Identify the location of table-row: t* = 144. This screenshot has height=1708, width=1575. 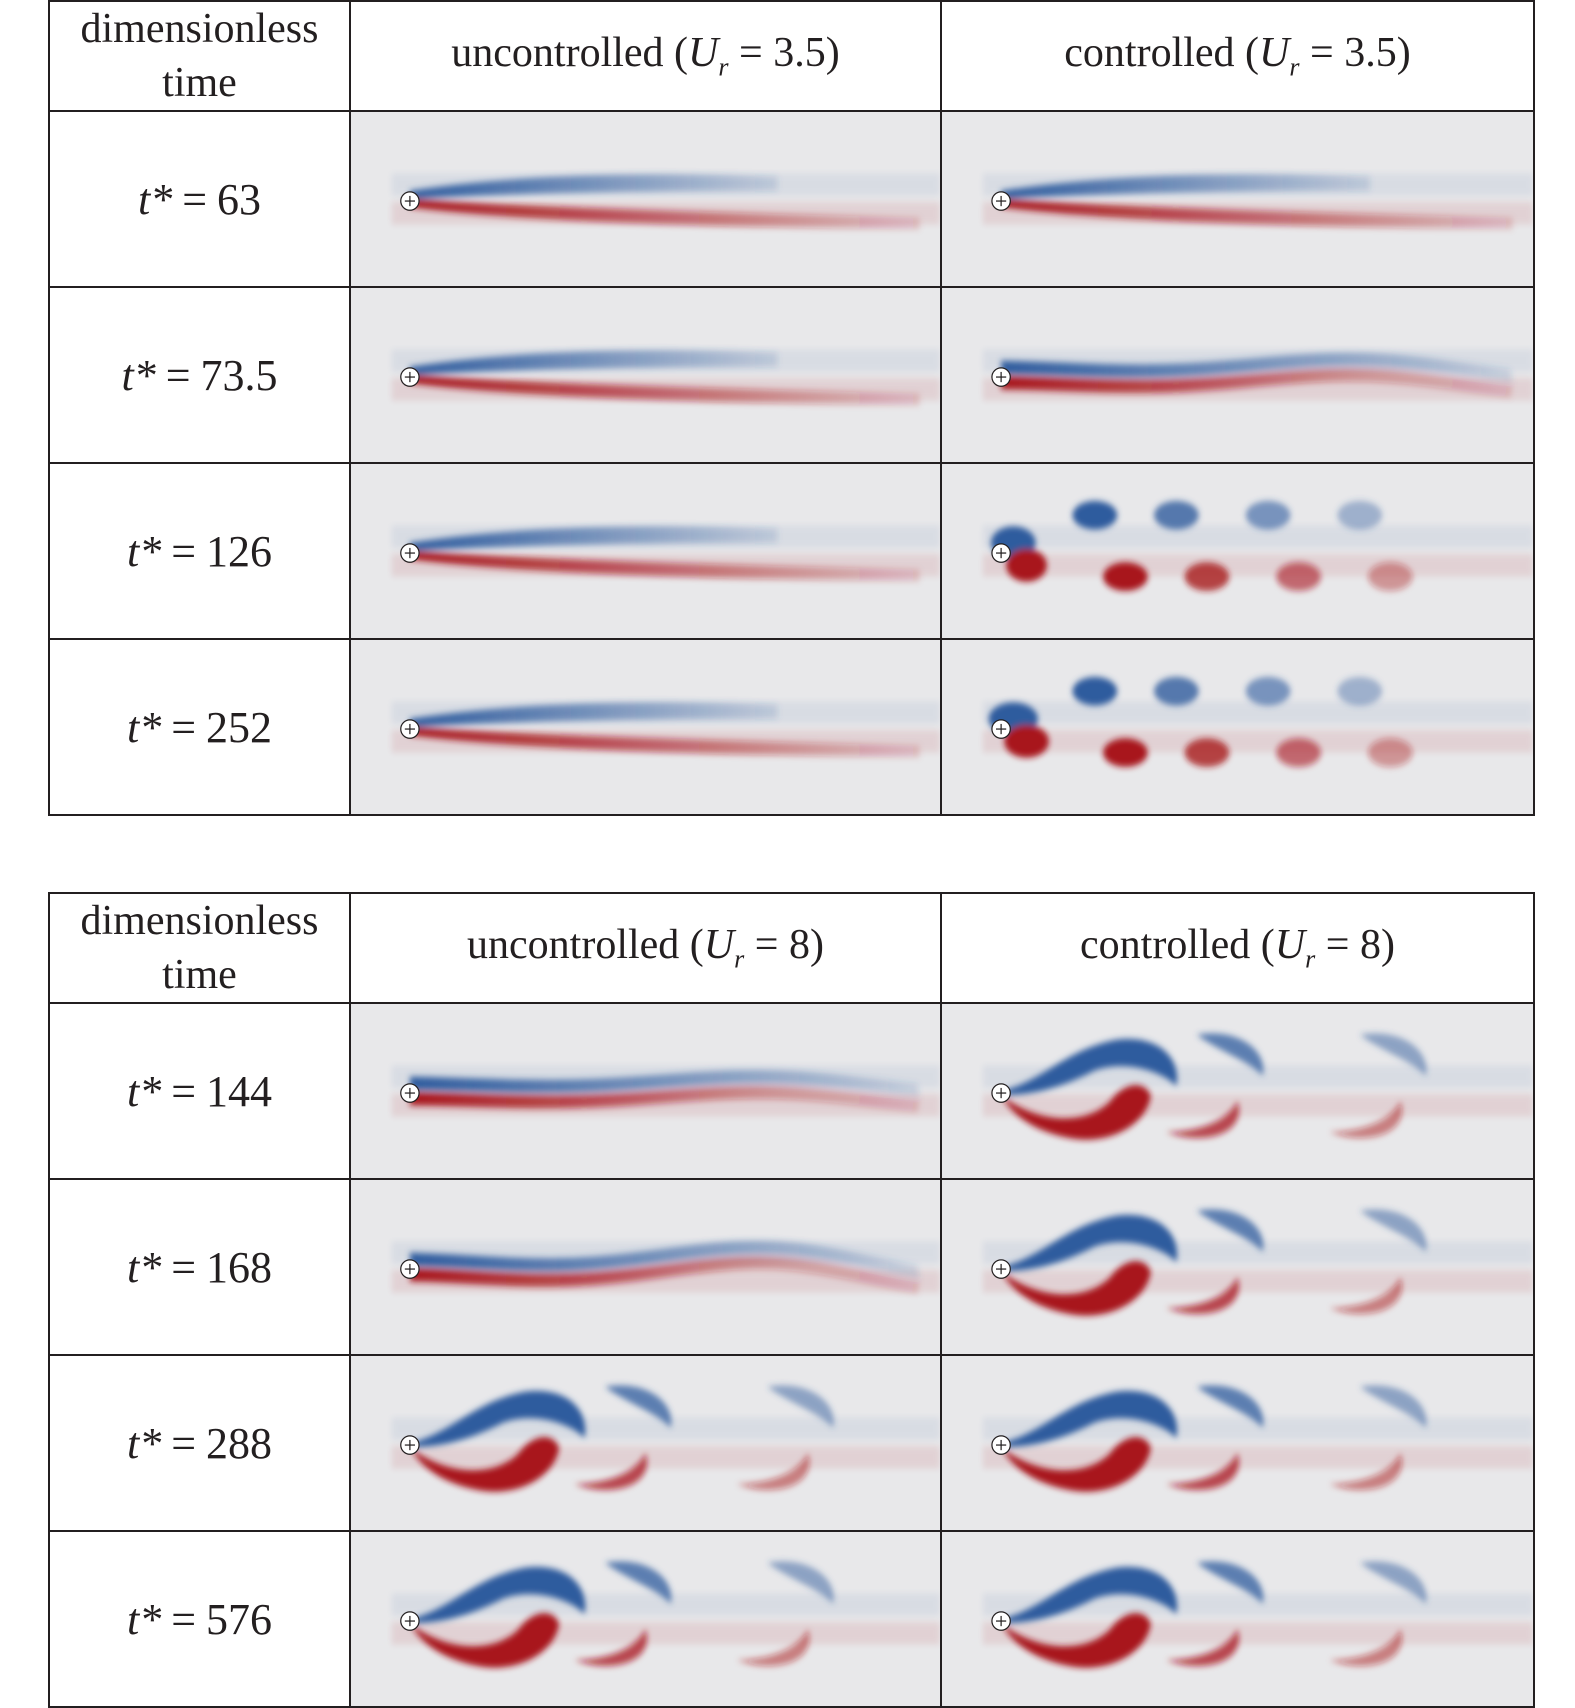
(791, 1091).